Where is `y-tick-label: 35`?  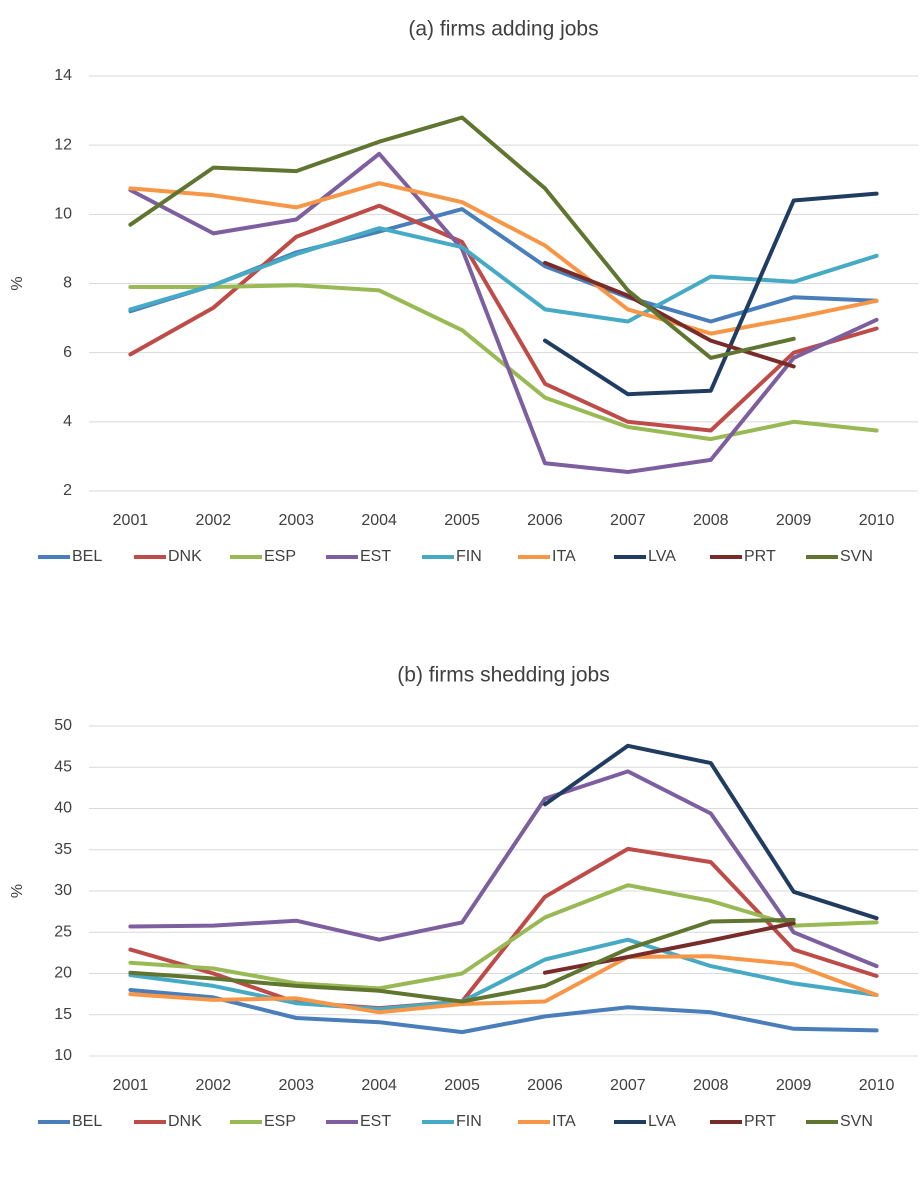 y-tick-label: 35 is located at coordinates (63, 849).